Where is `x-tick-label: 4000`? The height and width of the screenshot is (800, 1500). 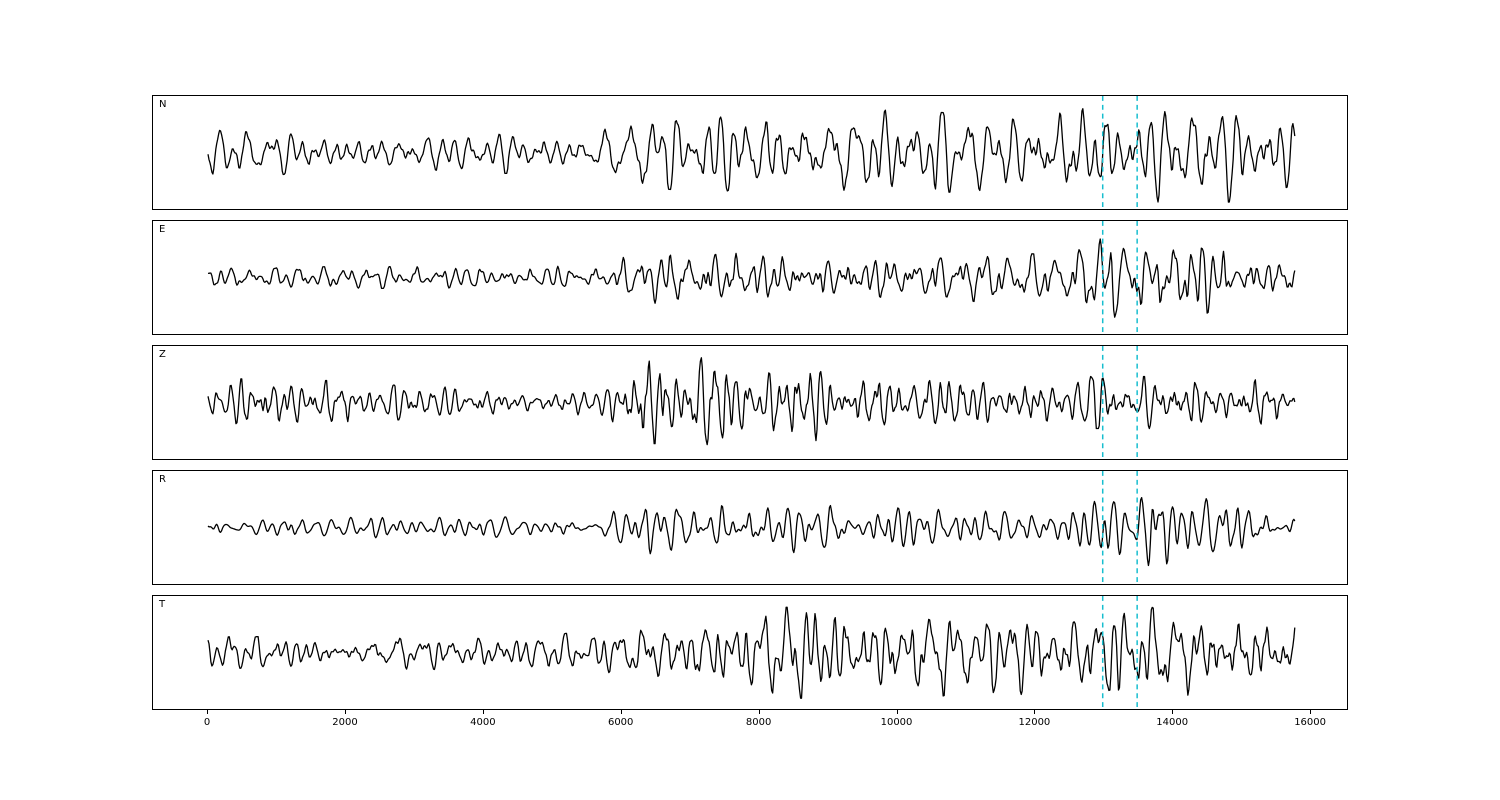 x-tick-label: 4000 is located at coordinates (483, 722).